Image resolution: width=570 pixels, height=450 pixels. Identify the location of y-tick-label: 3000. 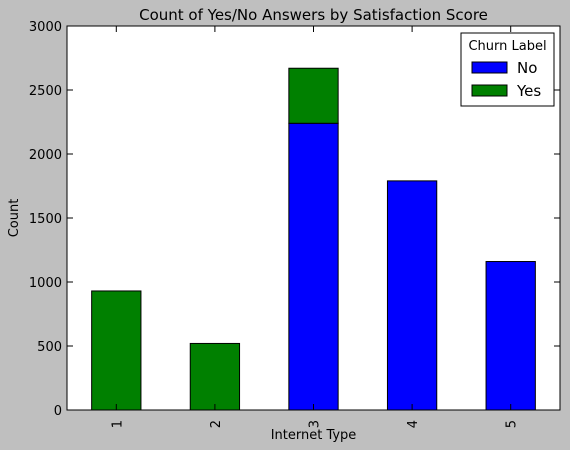
(45, 27).